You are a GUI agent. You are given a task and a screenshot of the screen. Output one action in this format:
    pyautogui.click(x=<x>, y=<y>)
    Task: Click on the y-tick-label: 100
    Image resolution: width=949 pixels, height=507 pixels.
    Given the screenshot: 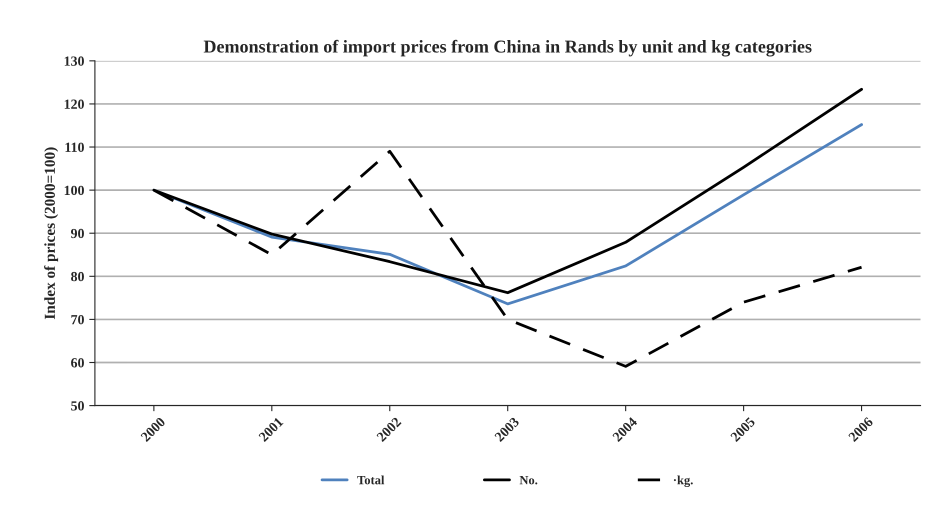 What is the action you would take?
    pyautogui.click(x=74, y=191)
    